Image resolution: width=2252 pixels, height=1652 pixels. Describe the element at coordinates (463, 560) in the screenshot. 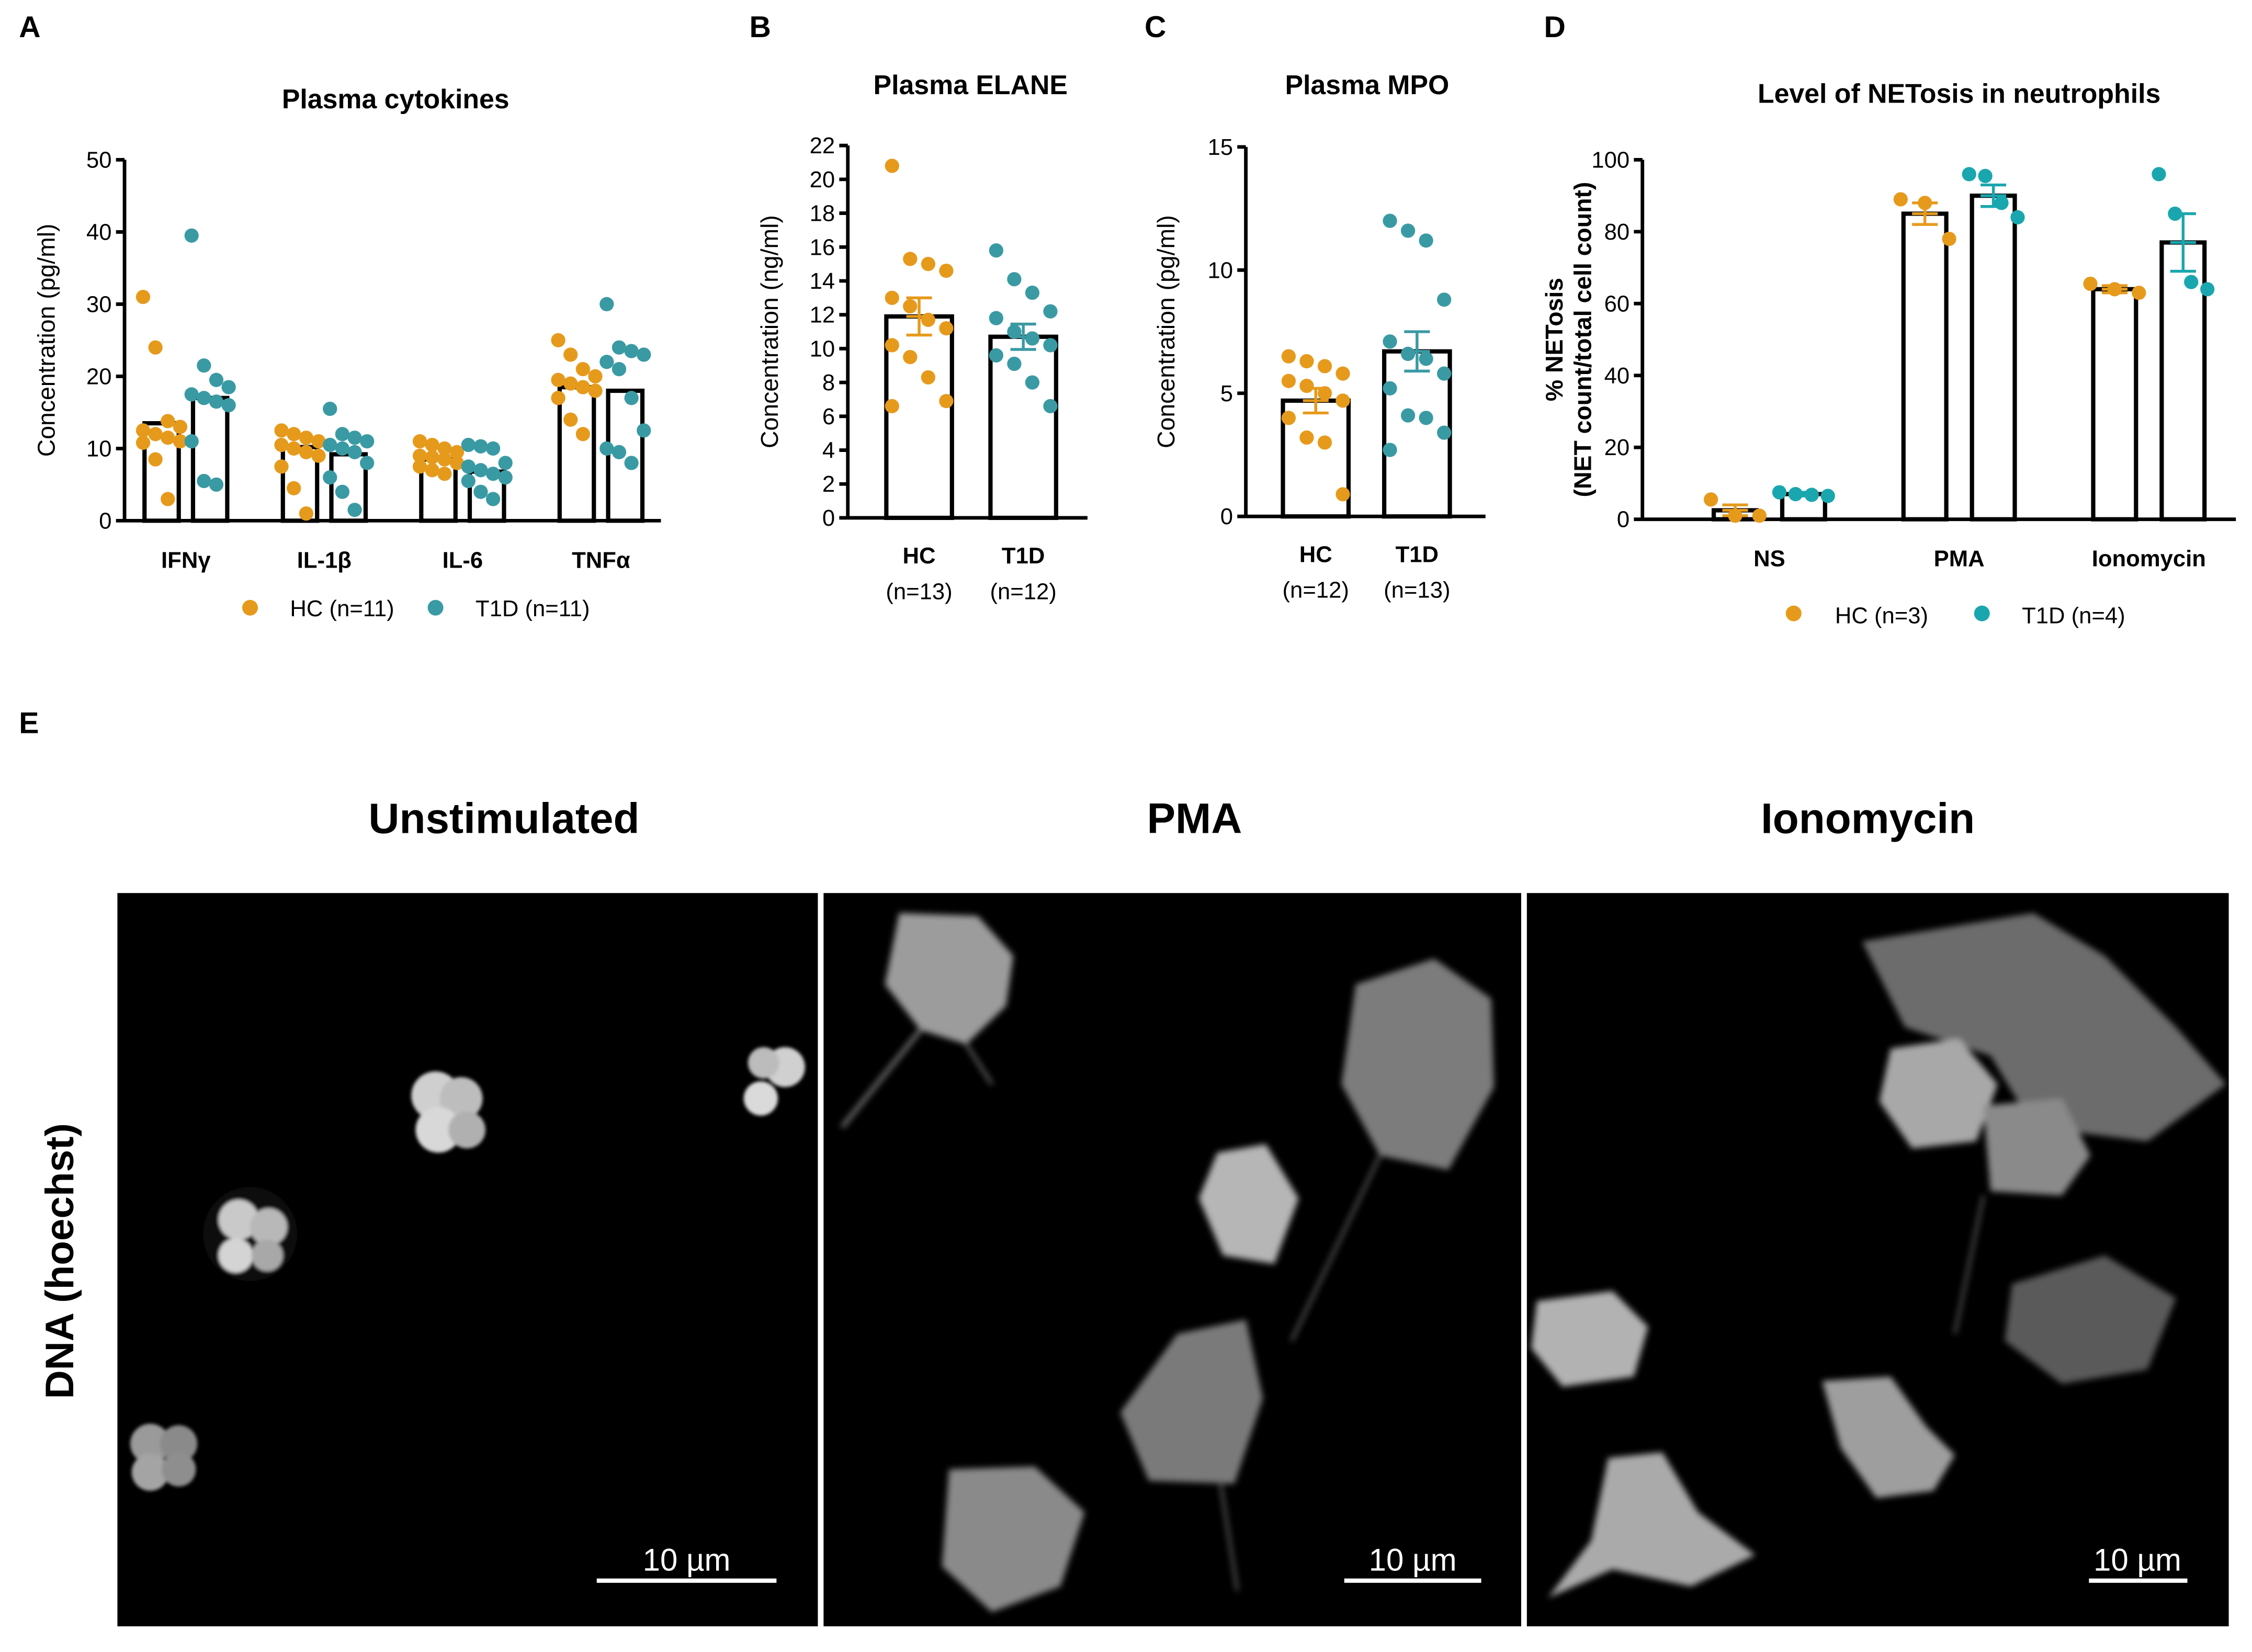

I see `category-label-a: IL-6` at that location.